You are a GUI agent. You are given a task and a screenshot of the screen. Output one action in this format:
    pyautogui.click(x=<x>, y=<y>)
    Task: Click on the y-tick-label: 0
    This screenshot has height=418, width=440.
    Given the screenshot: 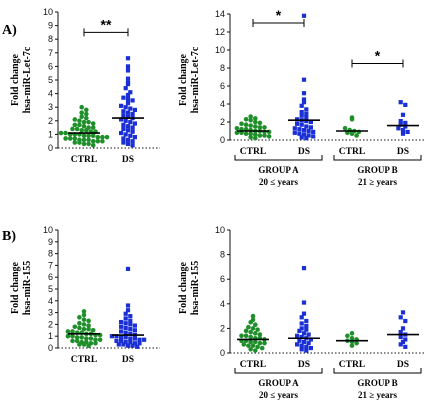 What is the action you would take?
    pyautogui.click(x=50, y=348)
    